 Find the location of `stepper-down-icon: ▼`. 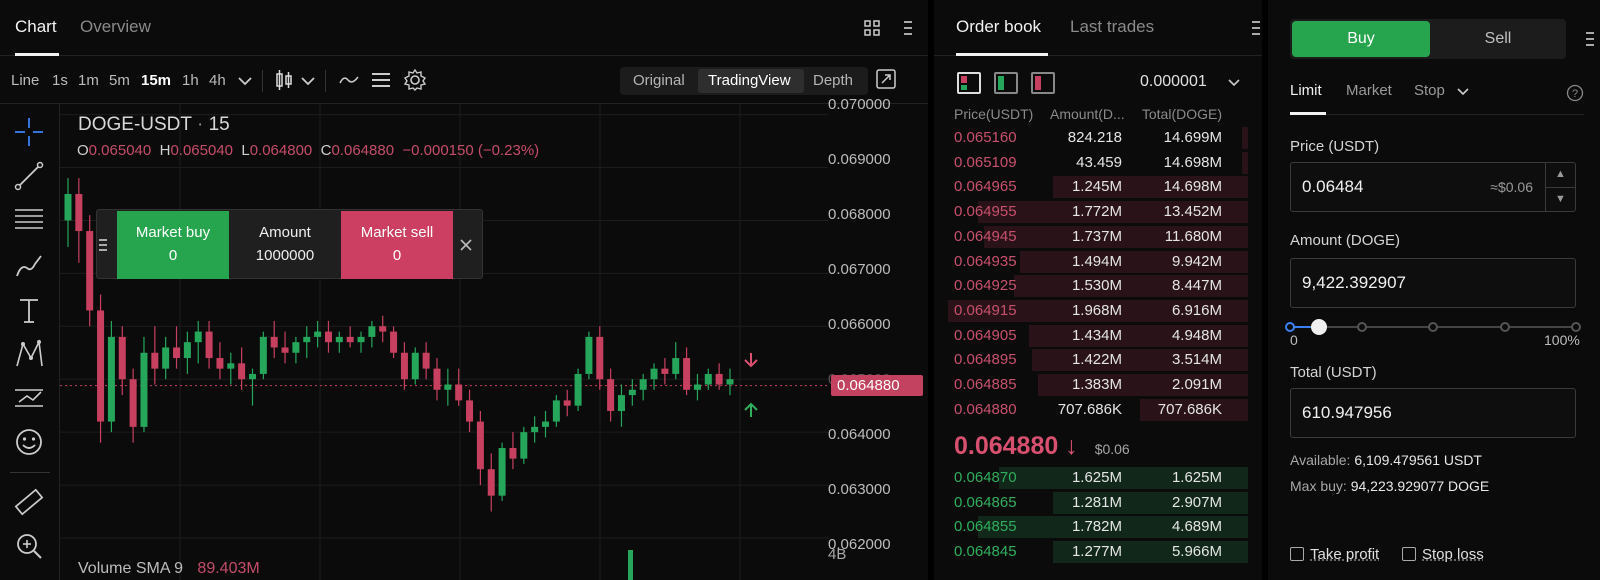

stepper-down-icon: ▼ is located at coordinates (1560, 199).